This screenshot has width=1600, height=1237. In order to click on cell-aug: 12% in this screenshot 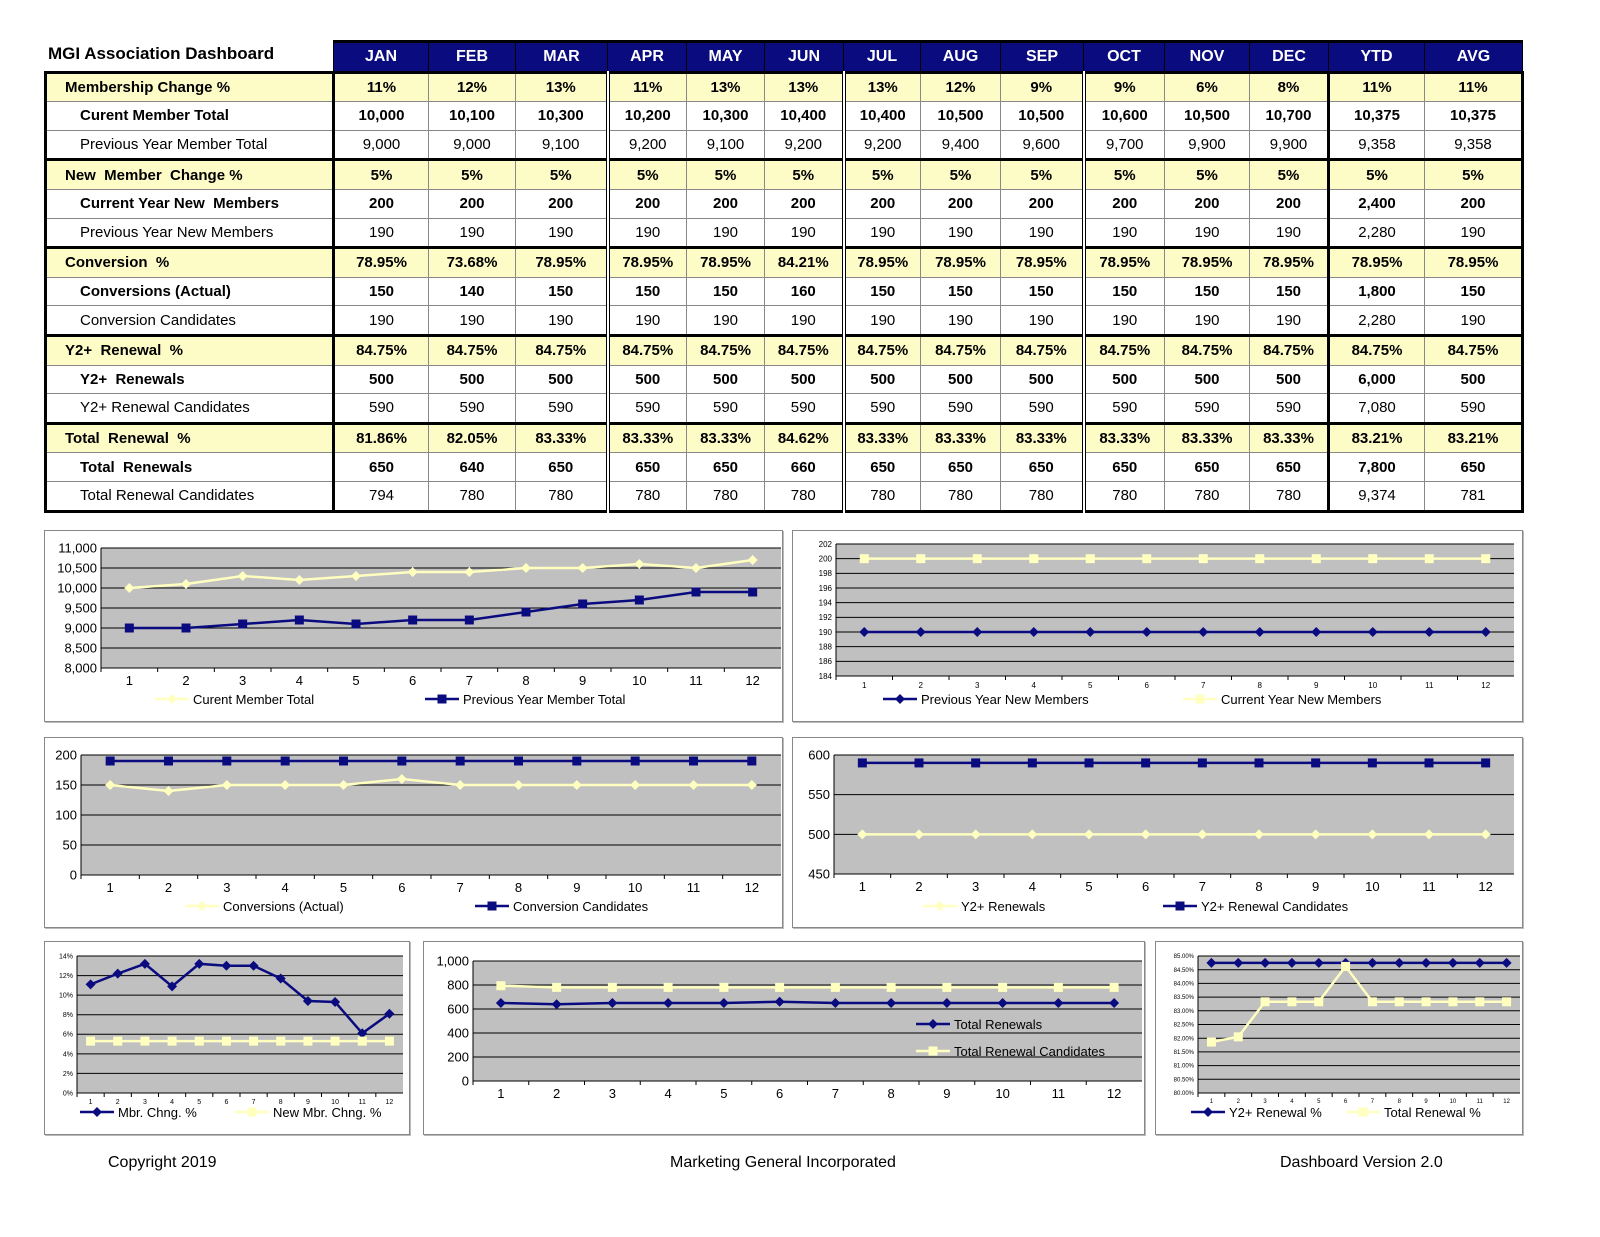, I will do `click(960, 86)`.